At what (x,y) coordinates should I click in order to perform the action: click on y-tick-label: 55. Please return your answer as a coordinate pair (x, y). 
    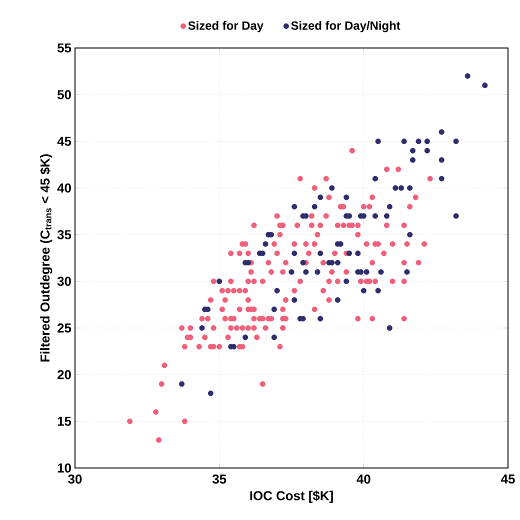
    Looking at the image, I should click on (64, 48).